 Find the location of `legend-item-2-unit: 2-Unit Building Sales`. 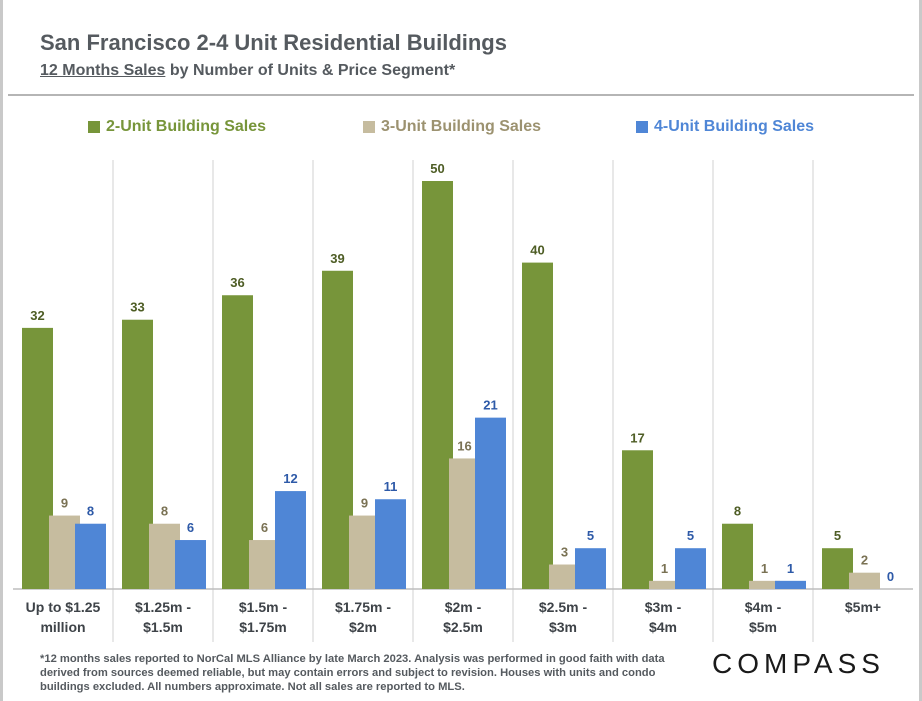

legend-item-2-unit: 2-Unit Building Sales is located at coordinates (177, 127).